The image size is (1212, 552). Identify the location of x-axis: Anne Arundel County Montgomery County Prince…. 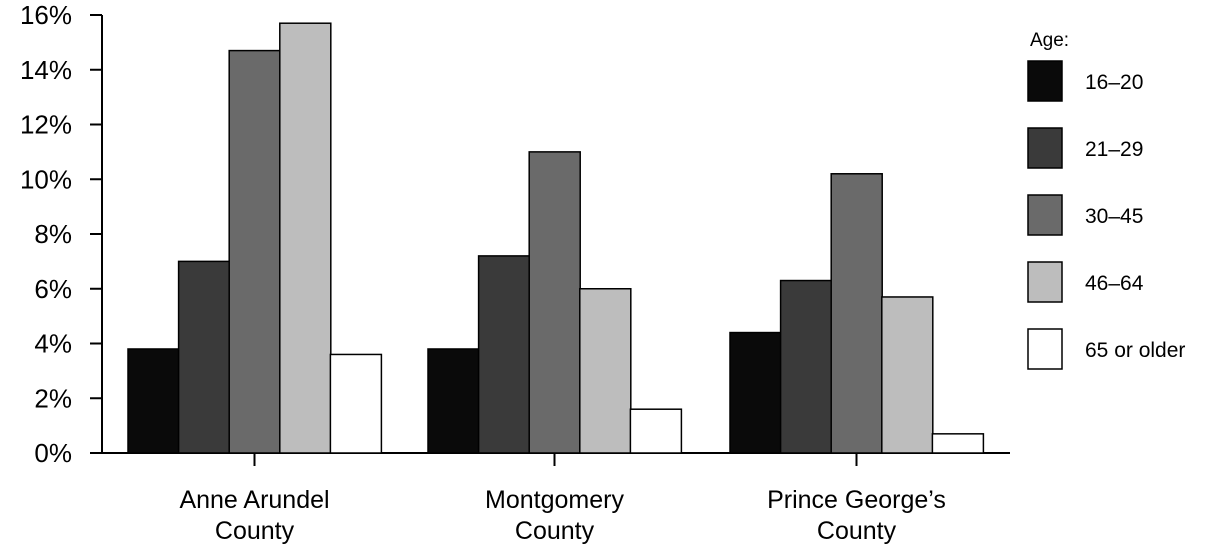
(556, 498).